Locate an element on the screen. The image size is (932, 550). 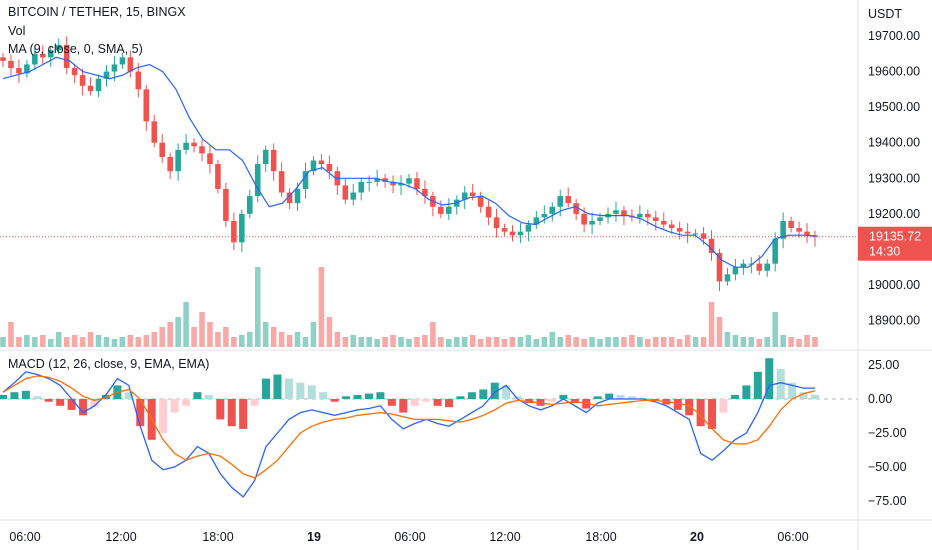
macd-tick-label: −75.00 is located at coordinates (887, 501).